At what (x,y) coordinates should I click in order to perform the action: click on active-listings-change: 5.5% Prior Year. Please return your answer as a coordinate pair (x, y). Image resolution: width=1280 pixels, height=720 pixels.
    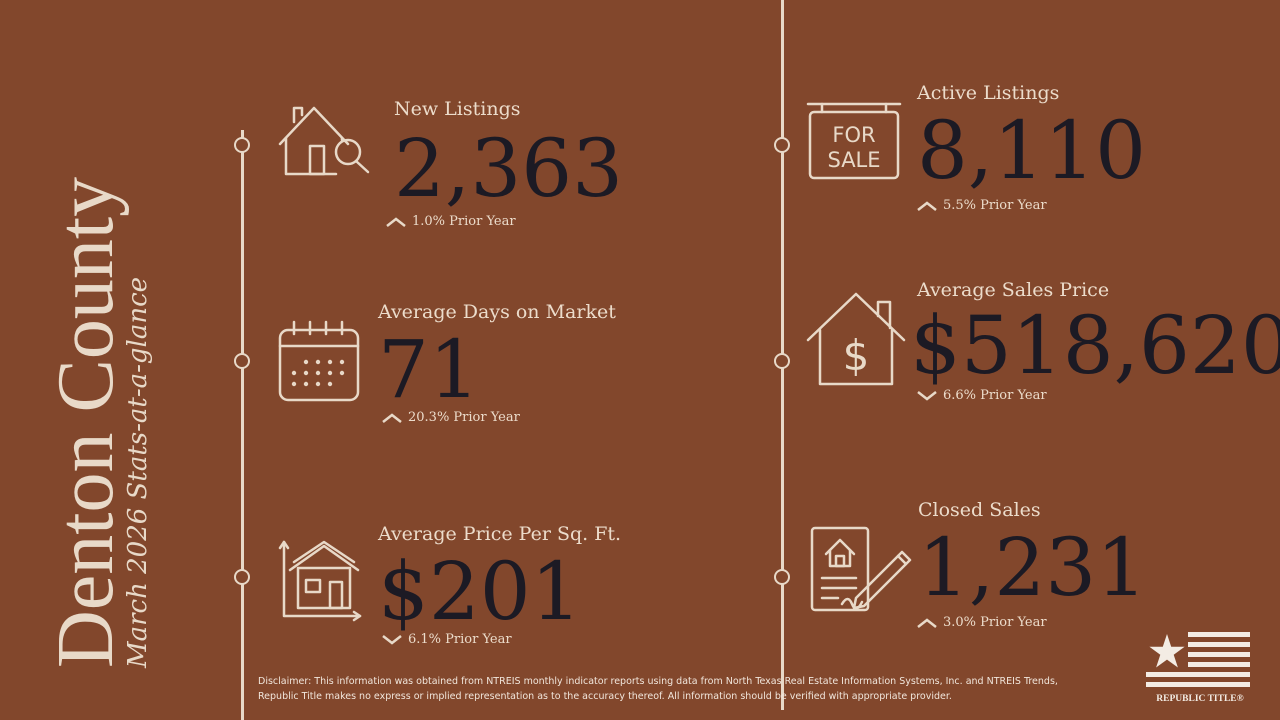
    Looking at the image, I should click on (981, 205).